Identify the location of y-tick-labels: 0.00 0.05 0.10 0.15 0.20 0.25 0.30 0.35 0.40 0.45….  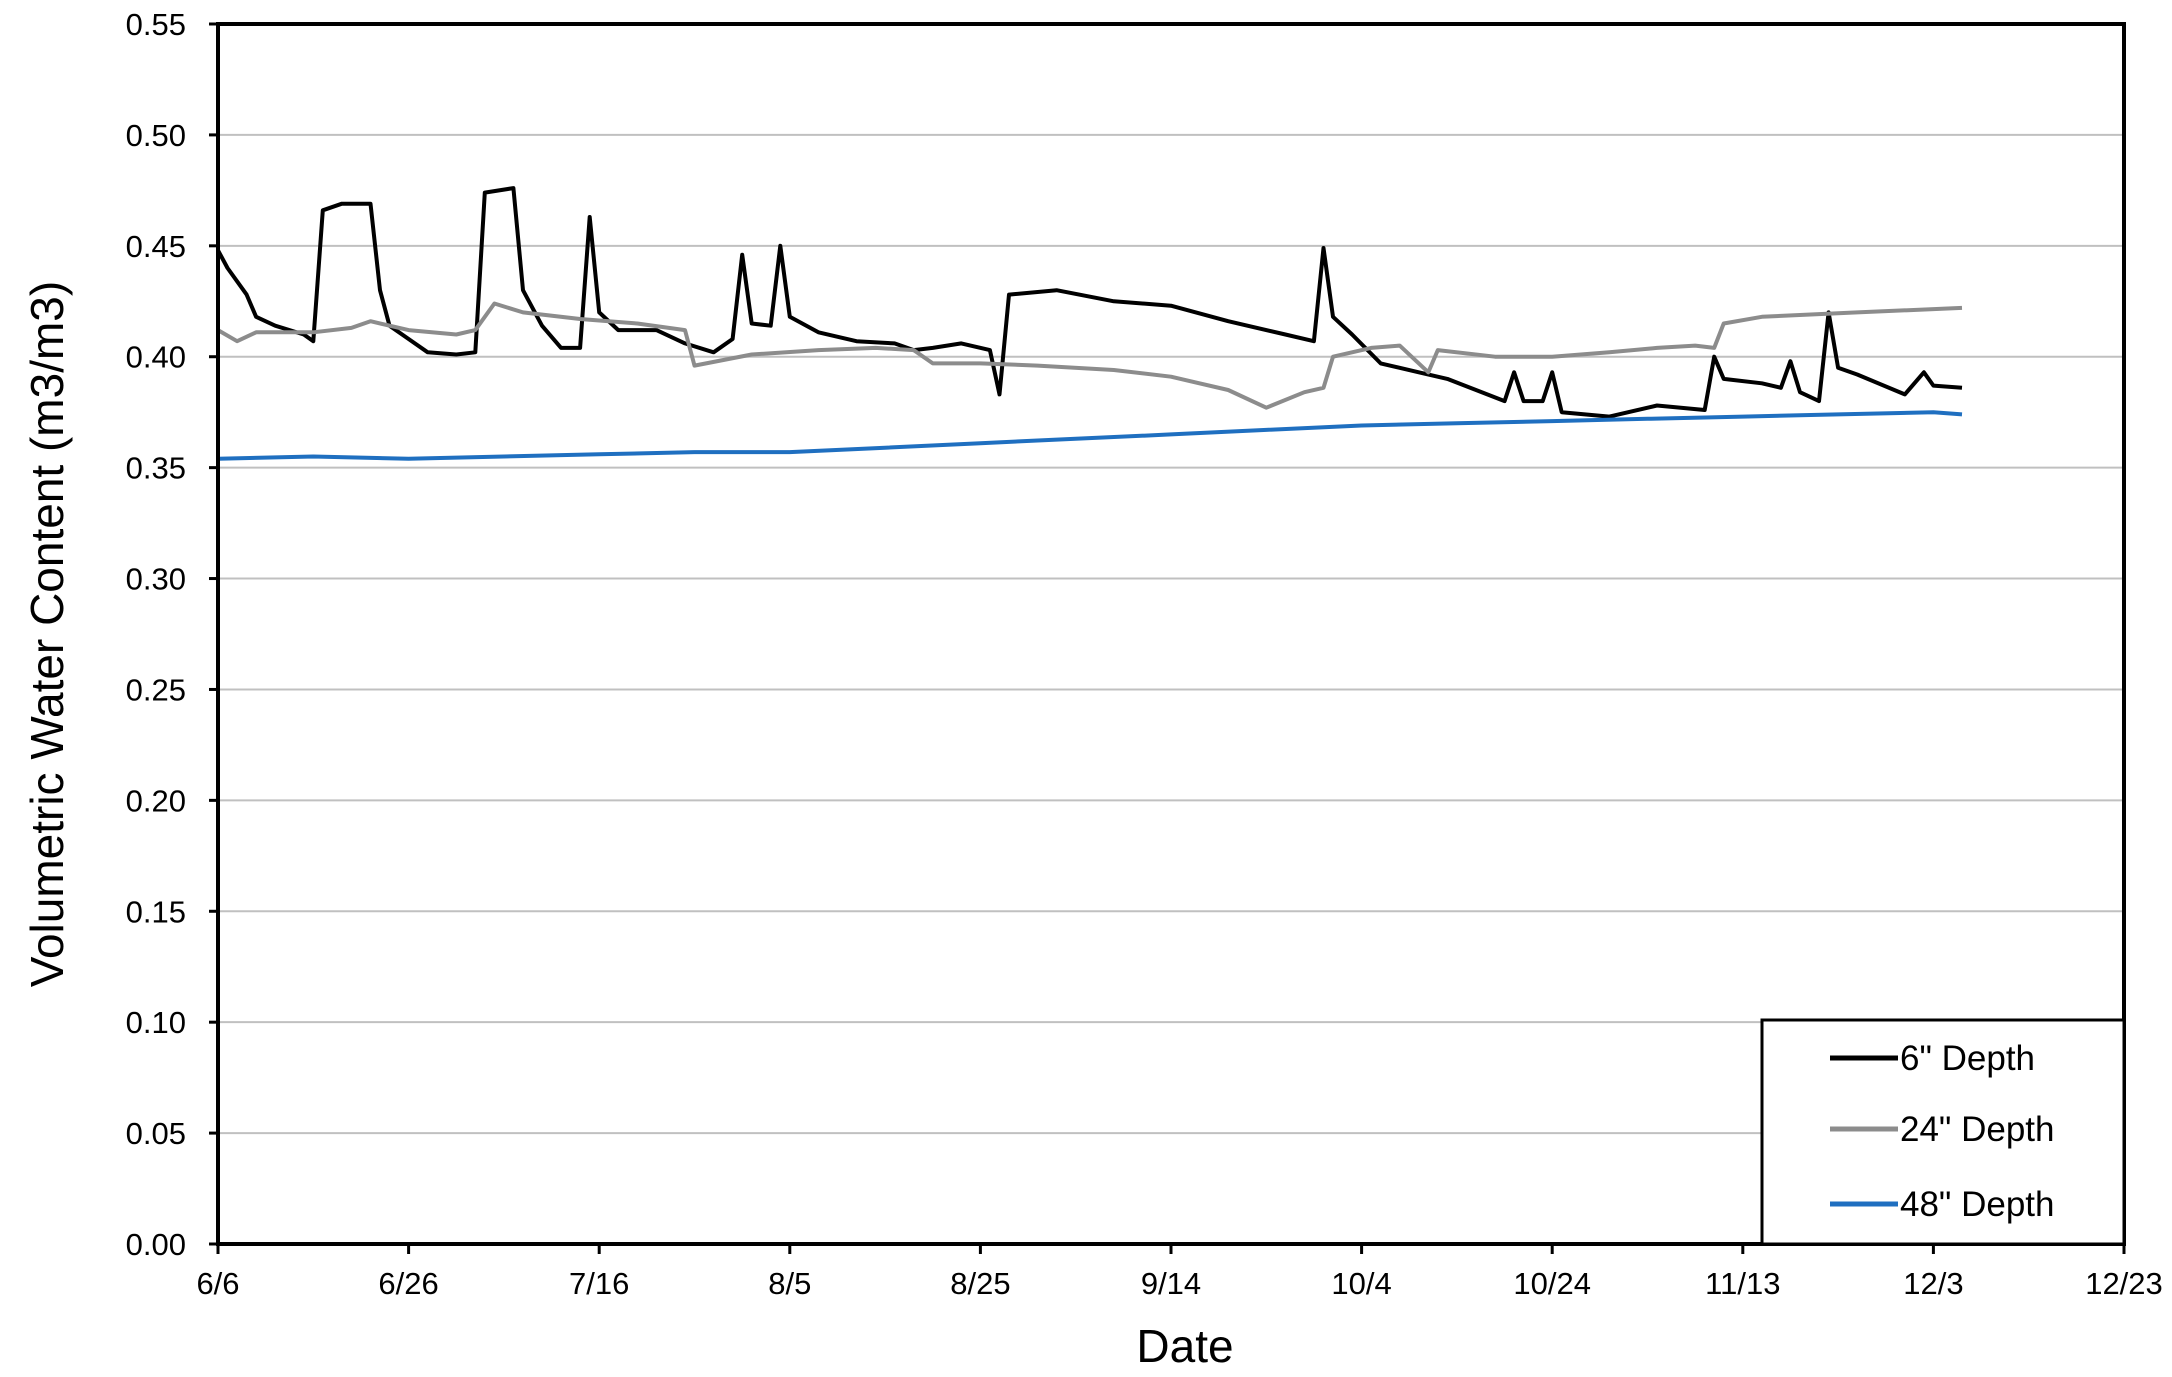
(172, 634).